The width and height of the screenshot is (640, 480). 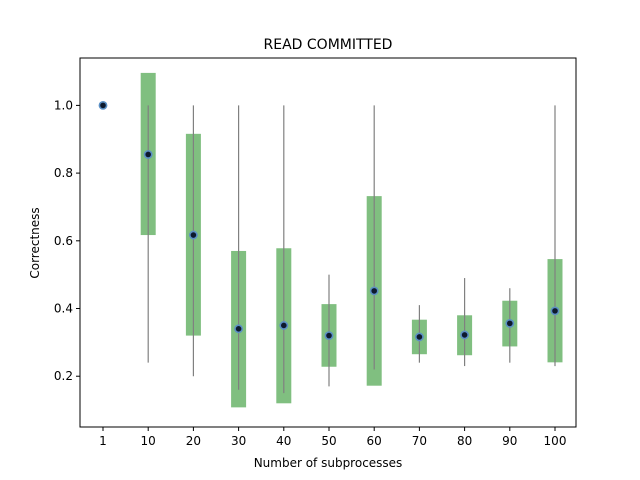 I want to click on y-tick-label-0.8: 0.8, so click(x=63, y=173).